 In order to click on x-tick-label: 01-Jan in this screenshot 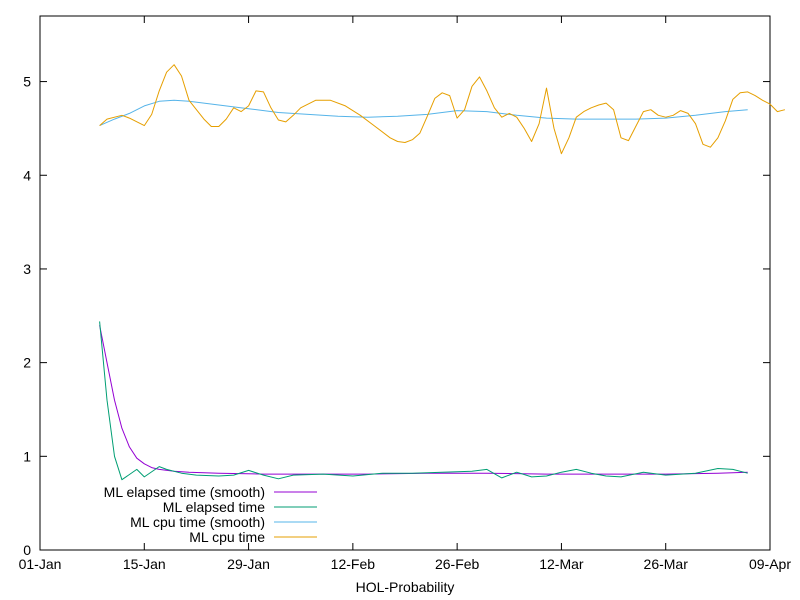, I will do `click(40, 564)`.